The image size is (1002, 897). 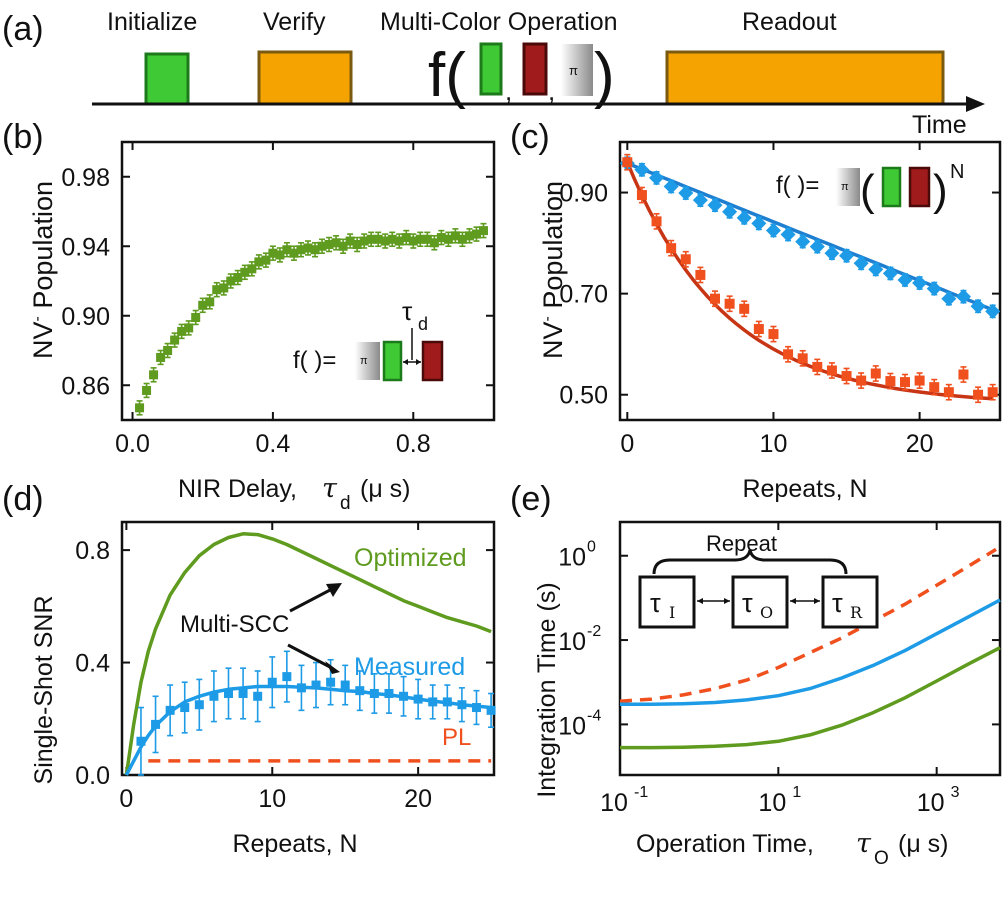 I want to click on d-plot-frame, so click(x=308, y=648).